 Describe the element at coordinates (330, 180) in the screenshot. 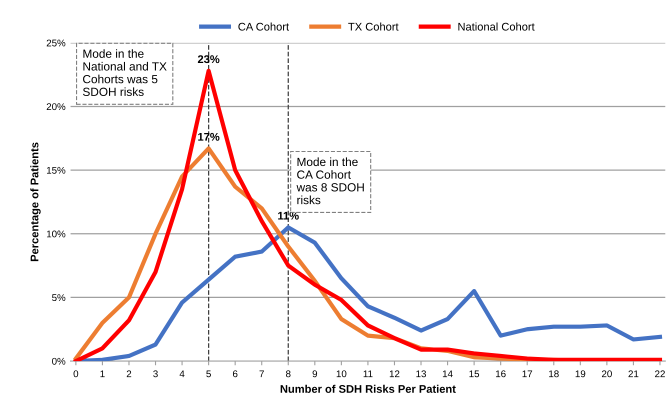

I see `annotation: Mode in the CA Cohort was 8 SDOH risks` at that location.